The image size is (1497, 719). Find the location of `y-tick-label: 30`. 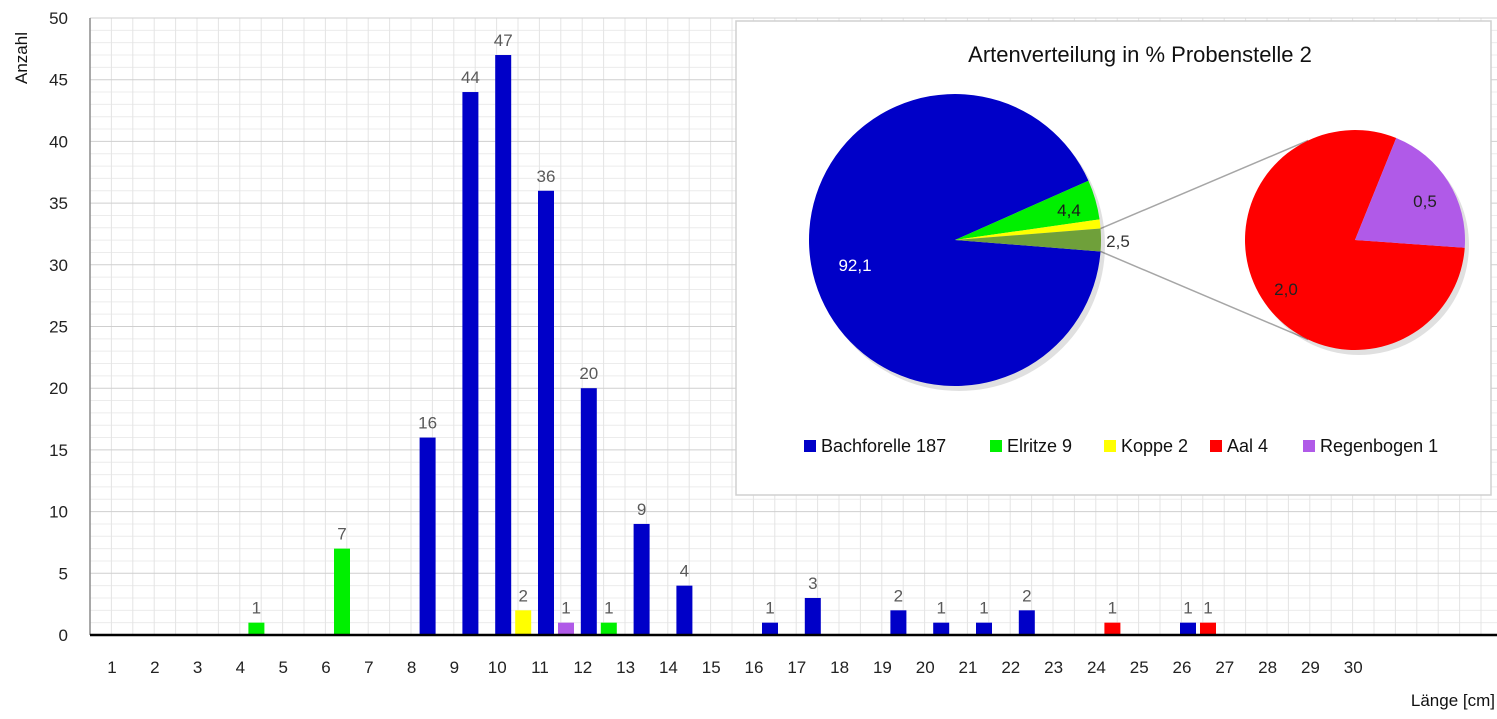

y-tick-label: 30 is located at coordinates (58, 265).